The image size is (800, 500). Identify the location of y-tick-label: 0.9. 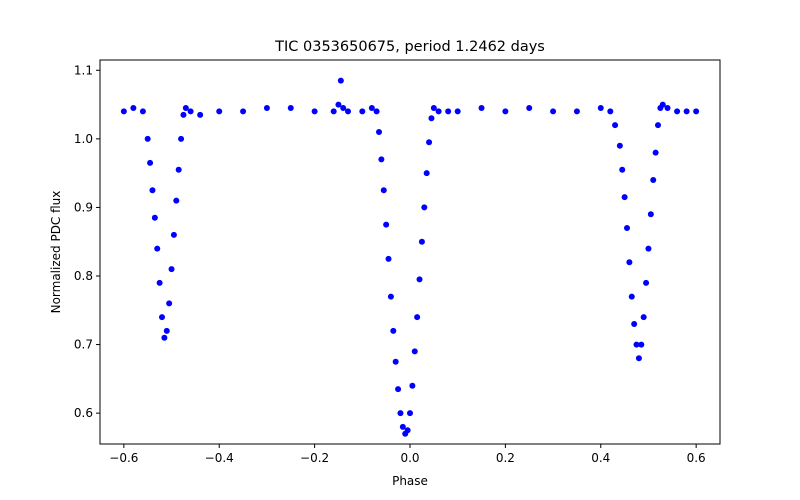
(83, 207).